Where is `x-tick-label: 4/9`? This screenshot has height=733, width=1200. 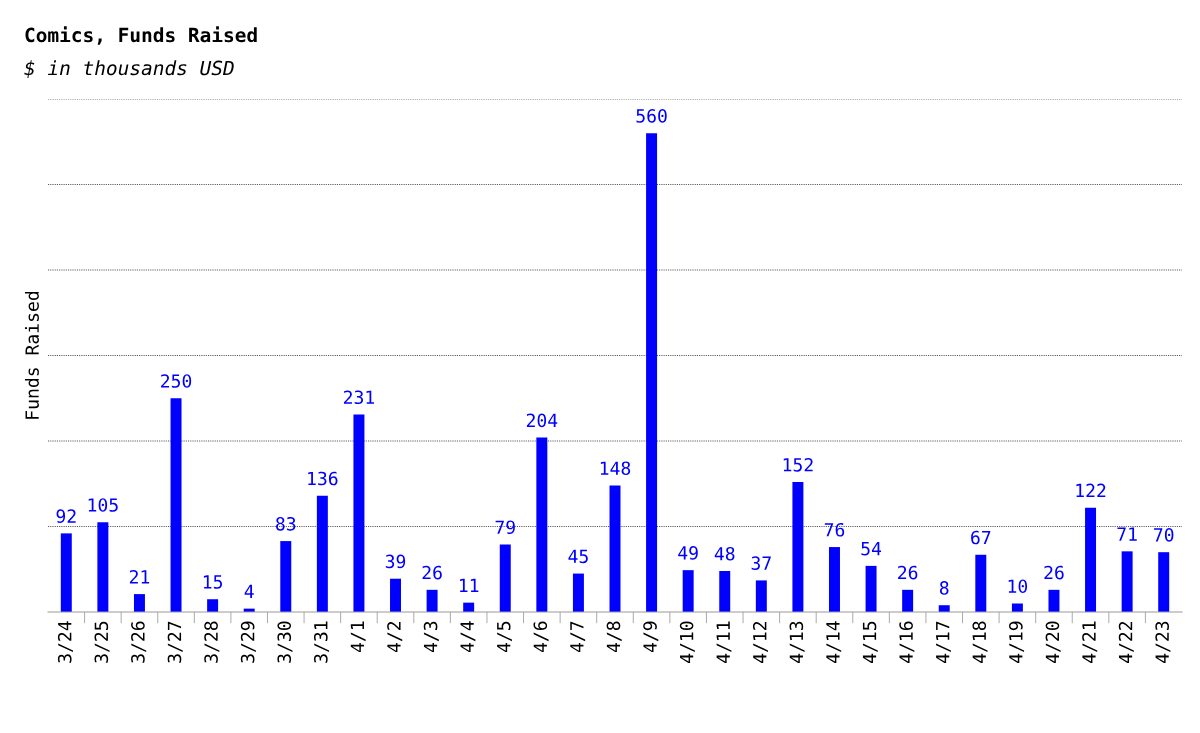 x-tick-label: 4/9 is located at coordinates (651, 637).